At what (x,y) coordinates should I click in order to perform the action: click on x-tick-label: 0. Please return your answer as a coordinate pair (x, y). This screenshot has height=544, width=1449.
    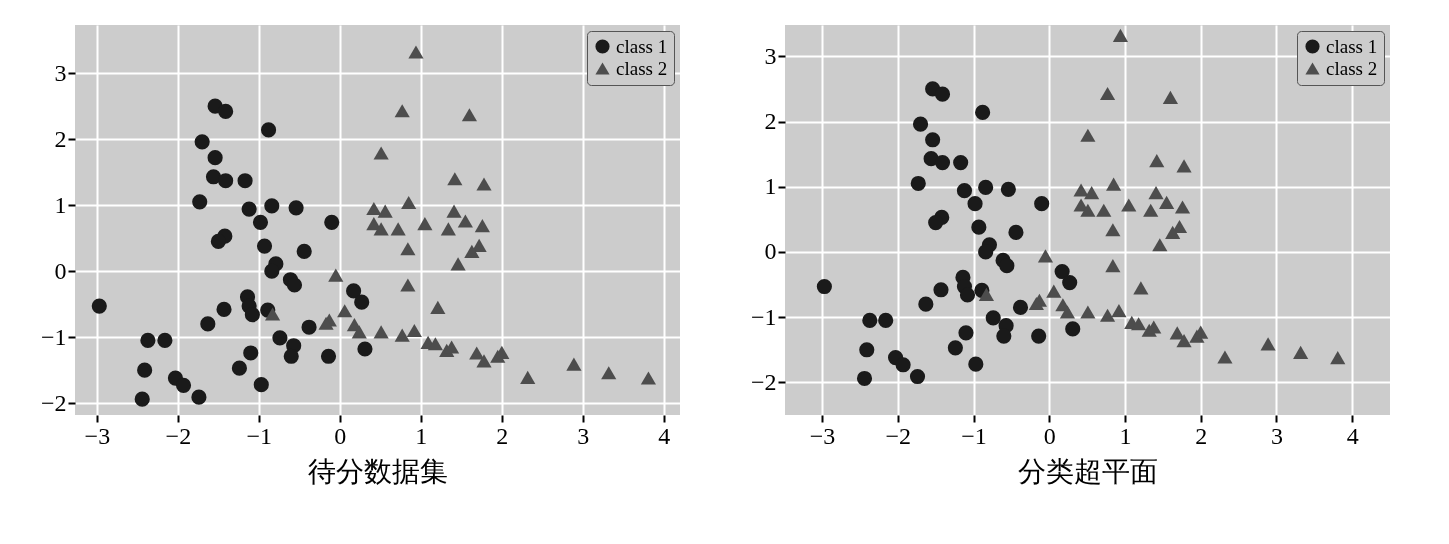
    Looking at the image, I should click on (1049, 435).